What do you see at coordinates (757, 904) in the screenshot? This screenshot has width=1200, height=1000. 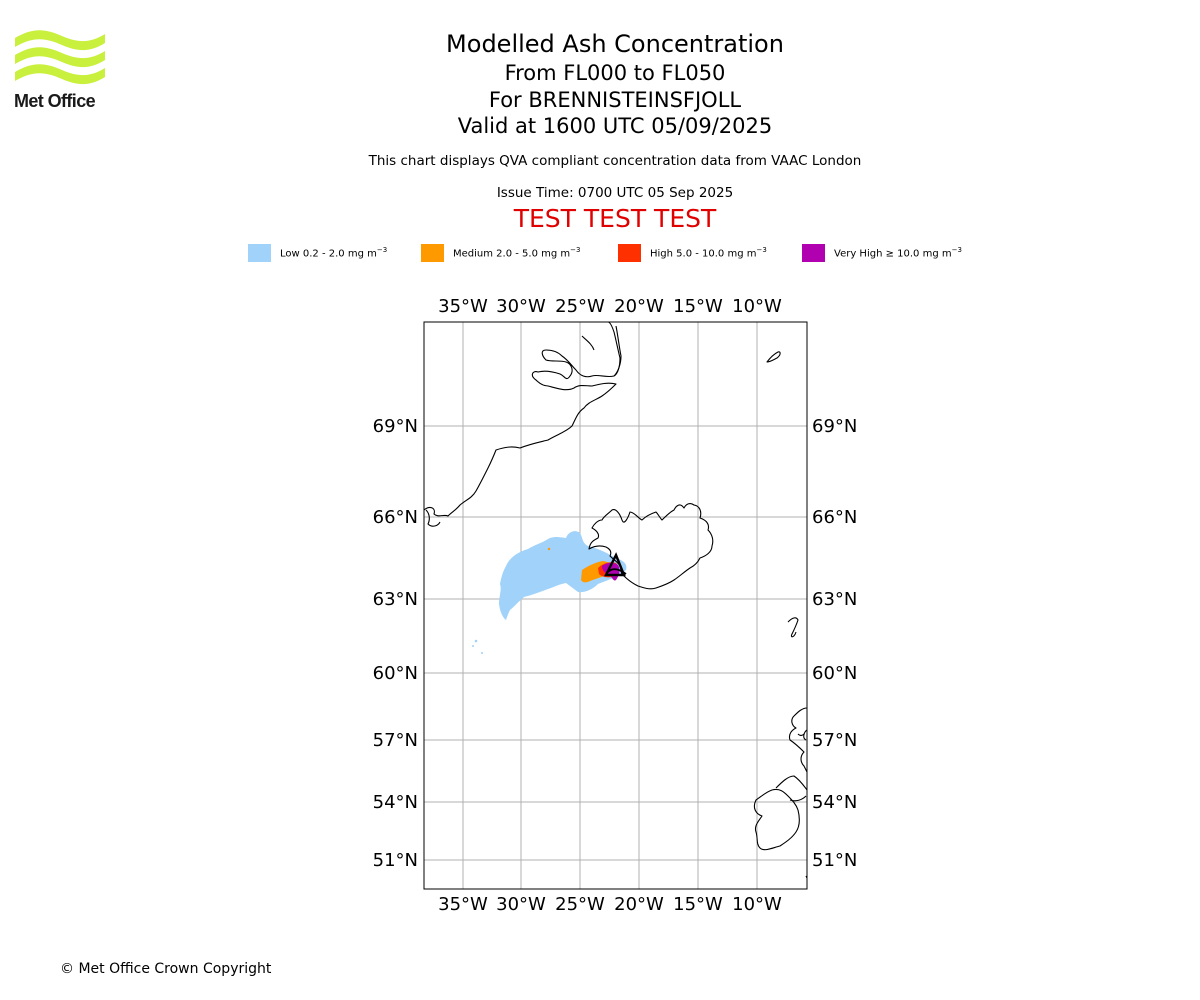 I see `lon-label-bottom-10w: 10°W` at bounding box center [757, 904].